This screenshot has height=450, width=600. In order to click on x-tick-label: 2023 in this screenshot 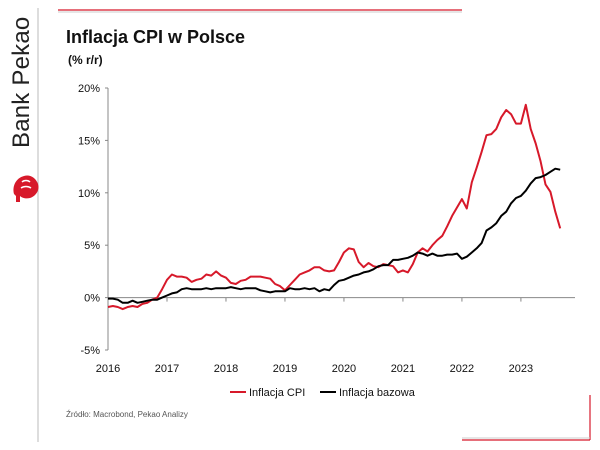, I will do `click(521, 369)`.